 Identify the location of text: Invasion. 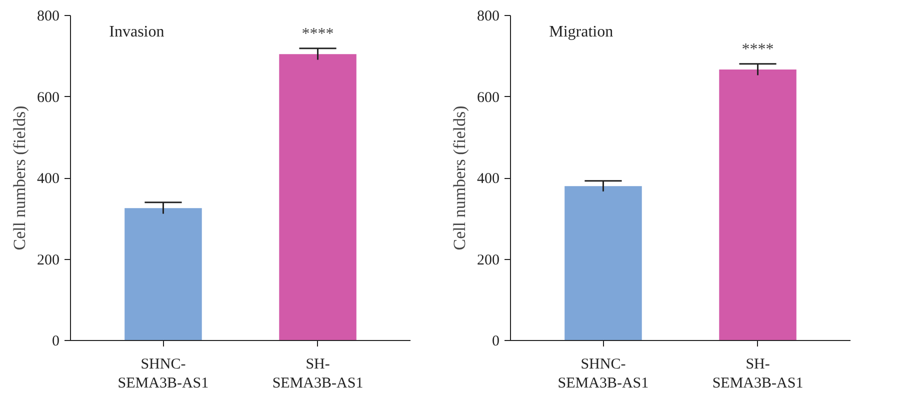
(136, 32).